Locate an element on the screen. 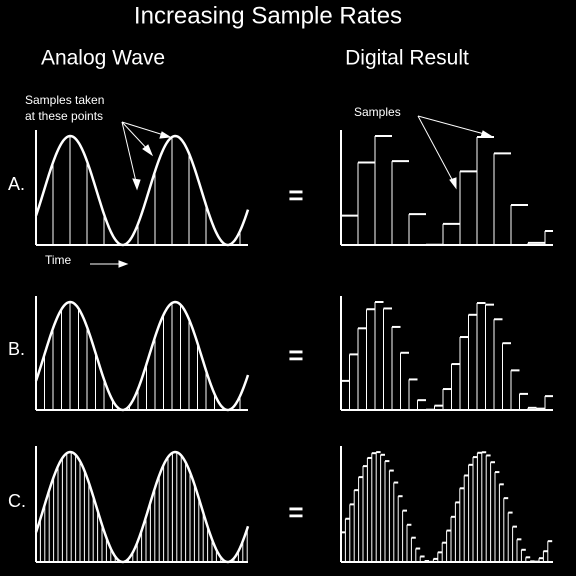 Image resolution: width=576 pixels, height=576 pixels. annotation: Samples taken is located at coordinates (64, 100).